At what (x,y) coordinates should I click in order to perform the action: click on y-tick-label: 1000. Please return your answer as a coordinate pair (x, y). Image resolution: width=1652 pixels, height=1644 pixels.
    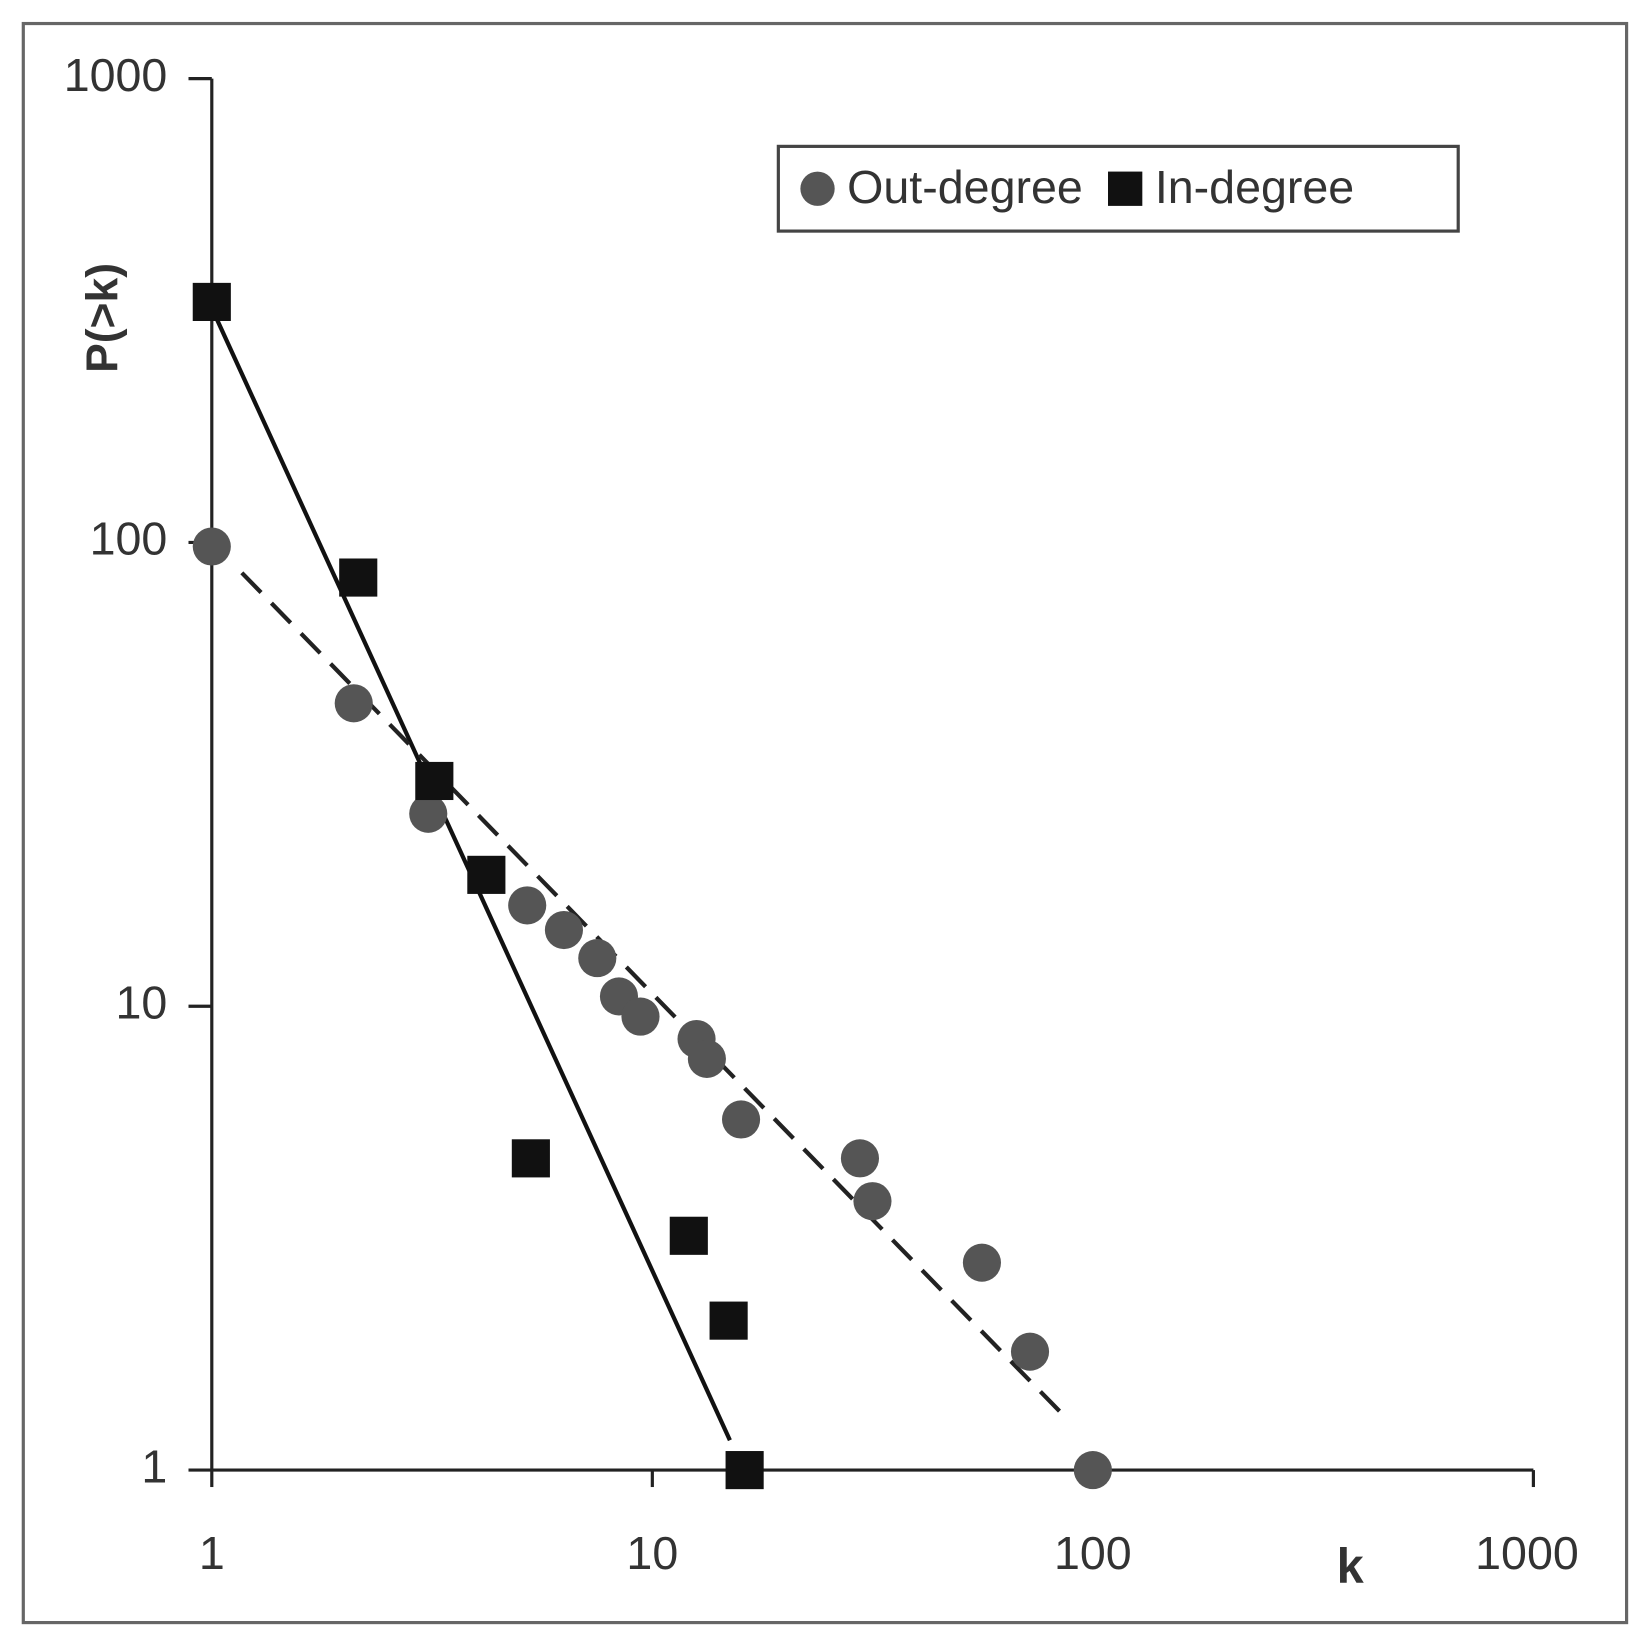
    Looking at the image, I should click on (116, 75).